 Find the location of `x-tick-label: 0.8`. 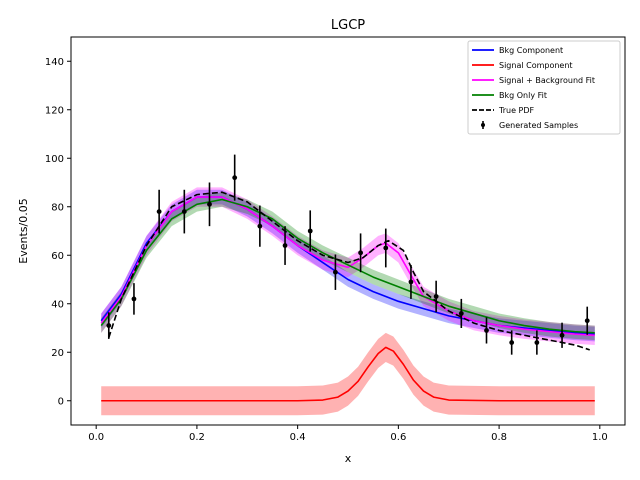

x-tick-label: 0.8 is located at coordinates (499, 437).